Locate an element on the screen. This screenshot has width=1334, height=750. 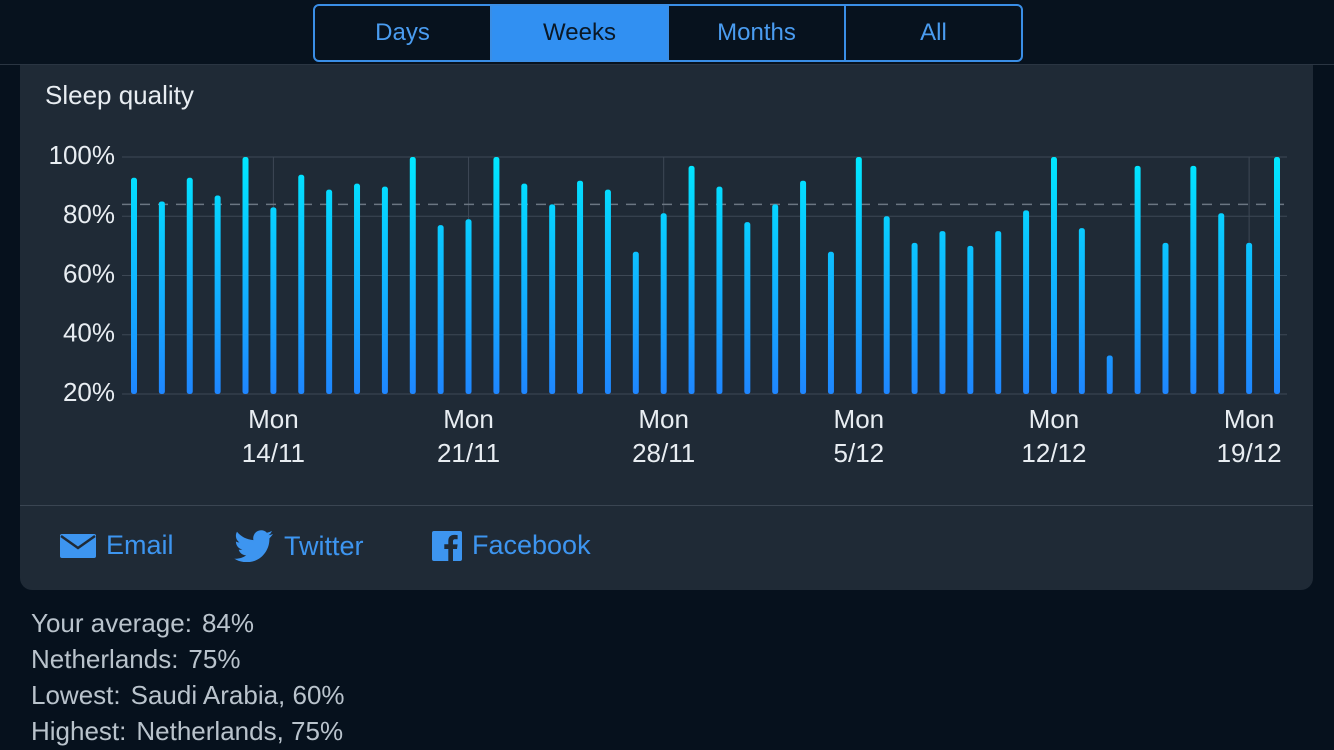
tab: All is located at coordinates (932, 33).